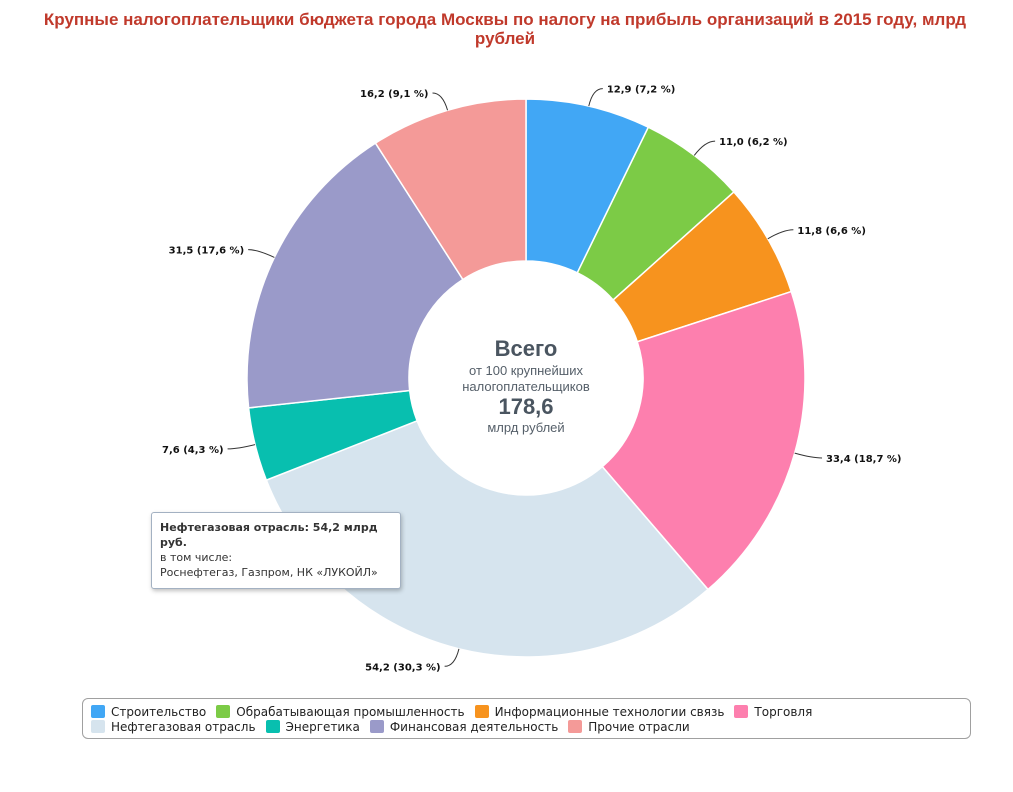 The image size is (1013, 792). Describe the element at coordinates (196, 557) in the screenshot. I see `tooltip-line-1: в том числе:` at that location.